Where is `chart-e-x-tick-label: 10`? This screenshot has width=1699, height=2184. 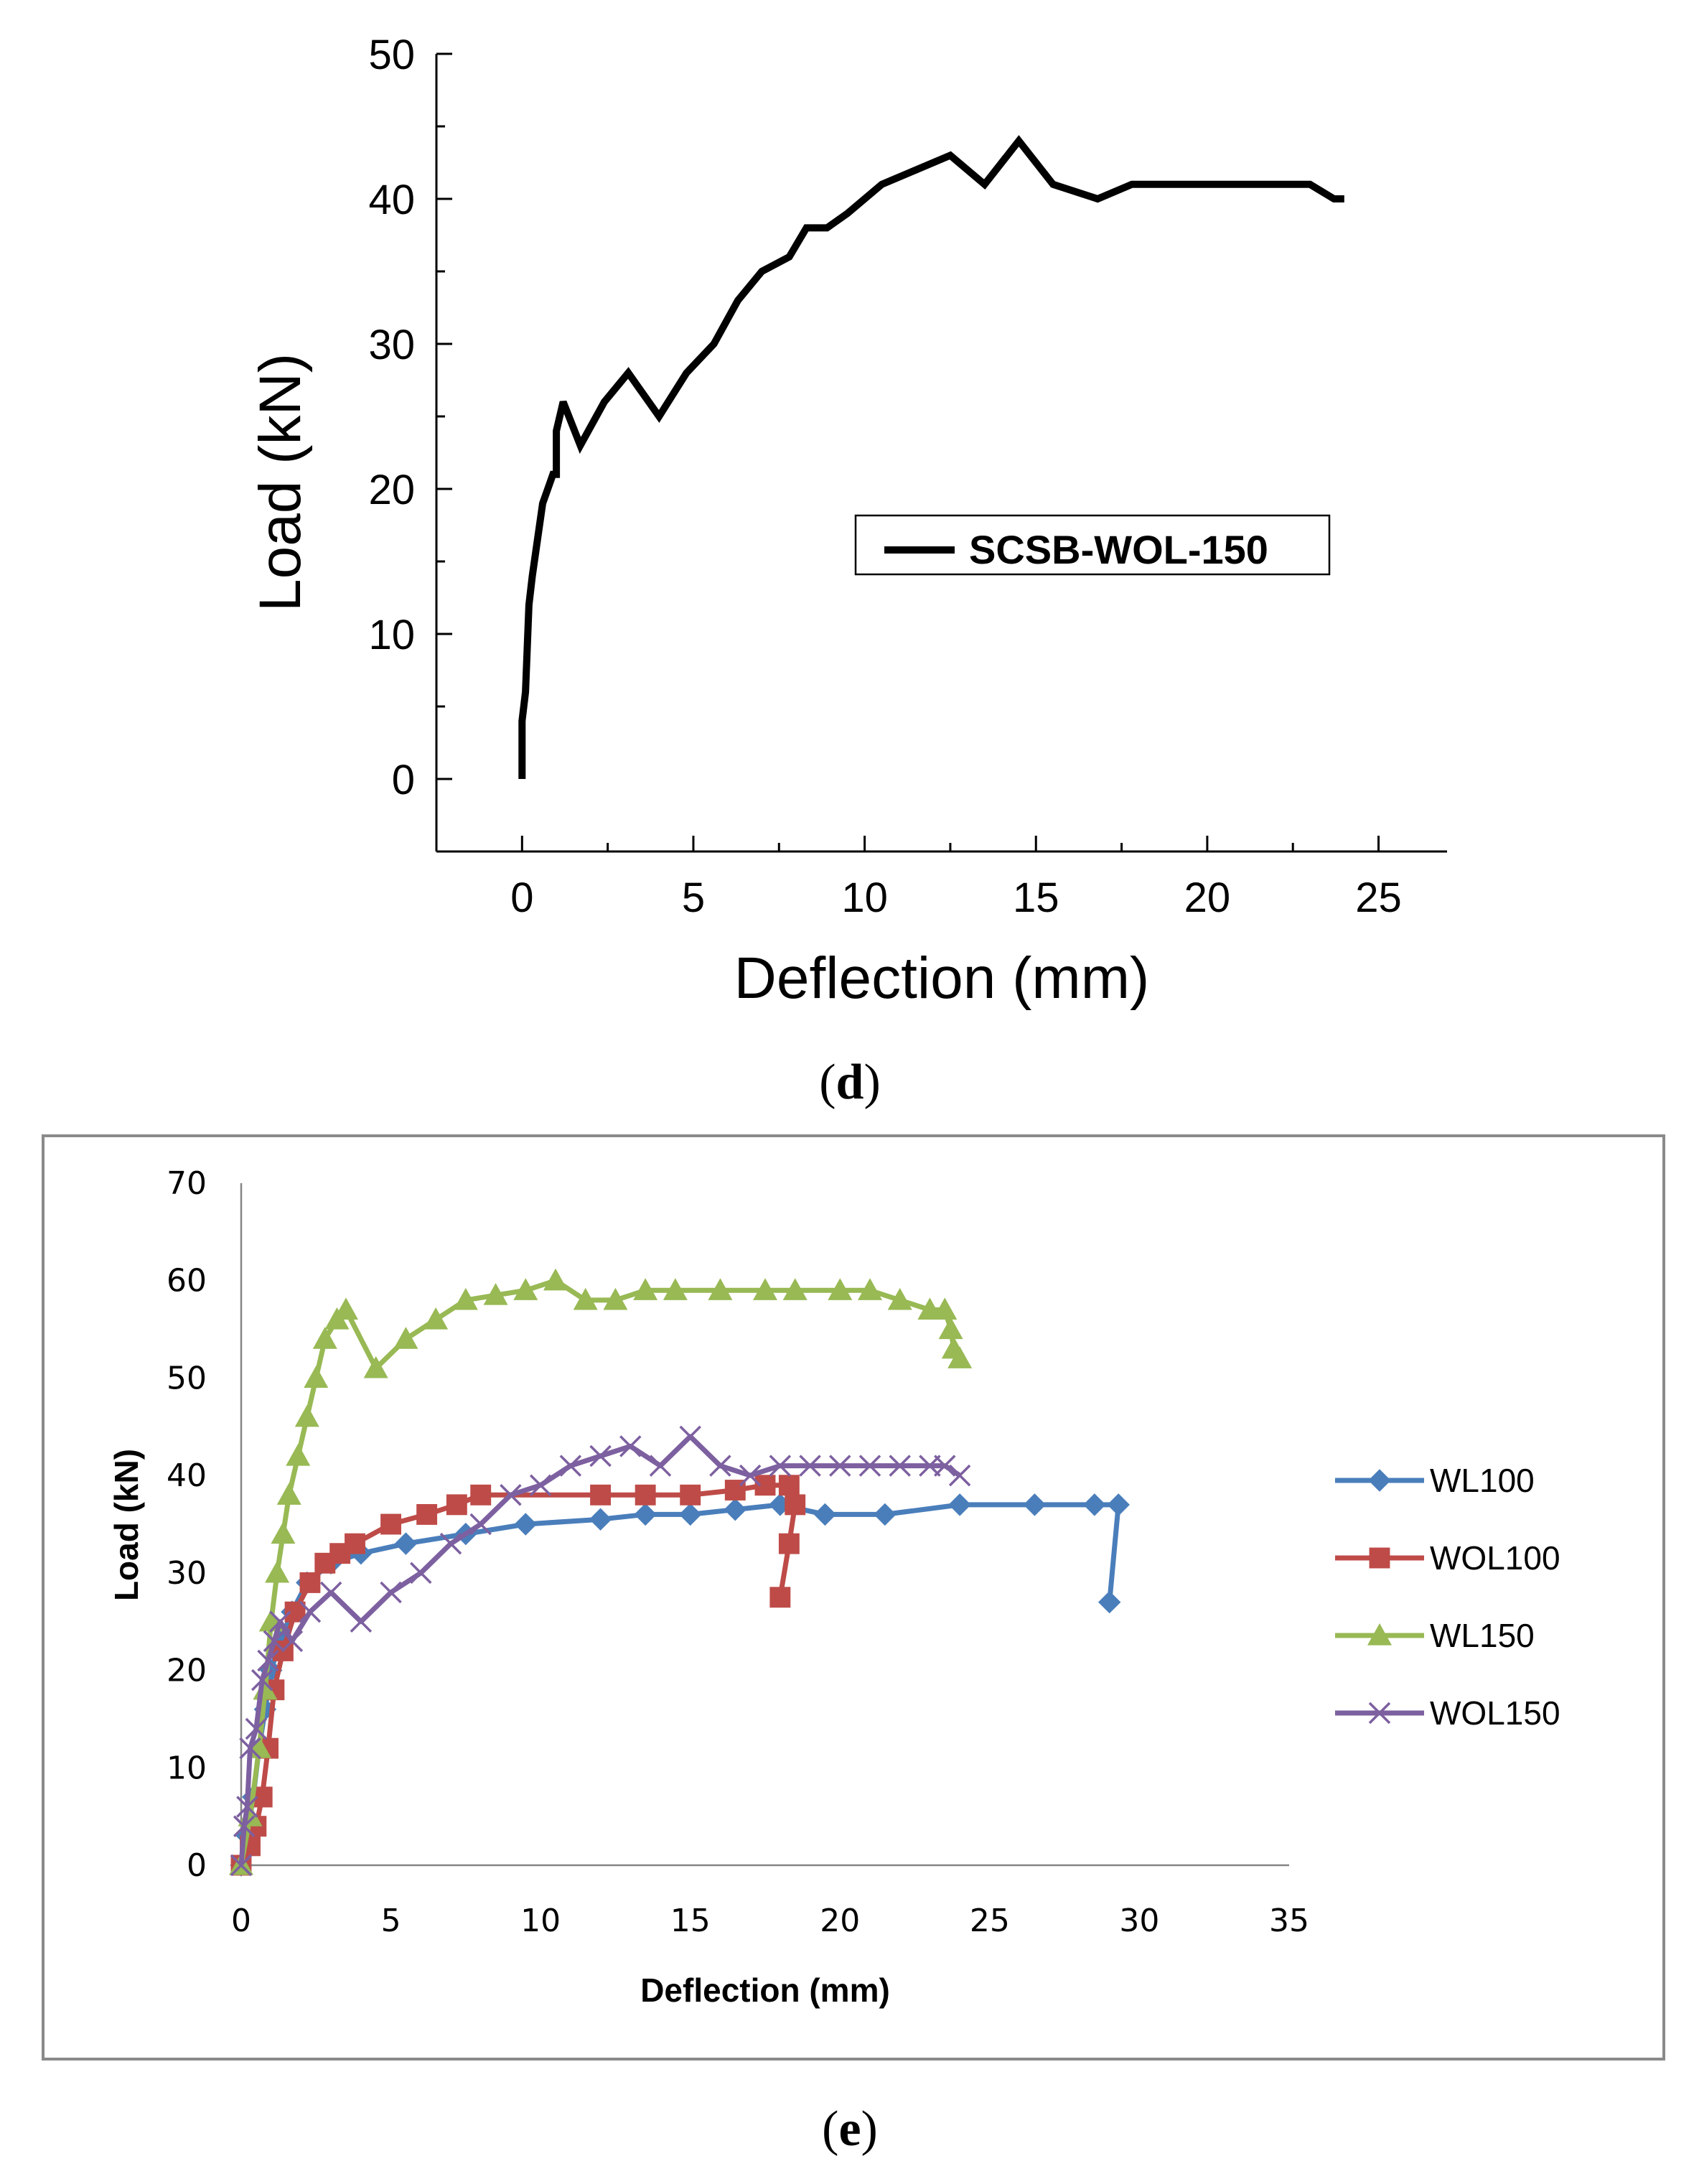 chart-e-x-tick-label: 10 is located at coordinates (540, 1921).